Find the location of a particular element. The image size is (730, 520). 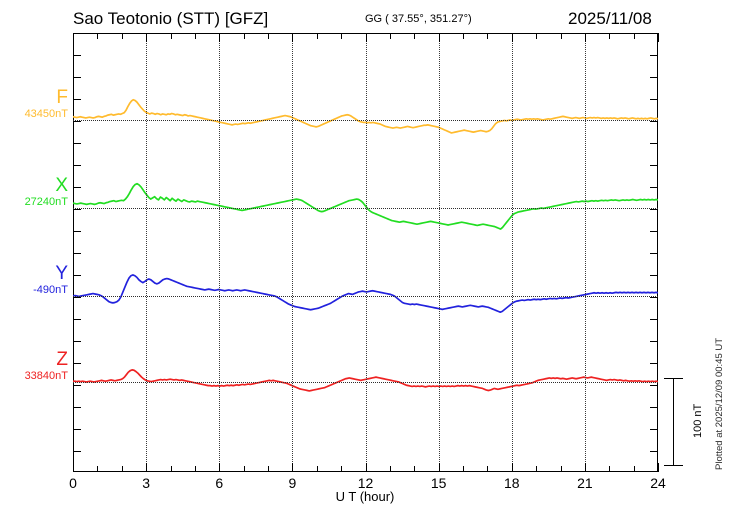

scale-bar-bottom-cap is located at coordinates (673, 465).